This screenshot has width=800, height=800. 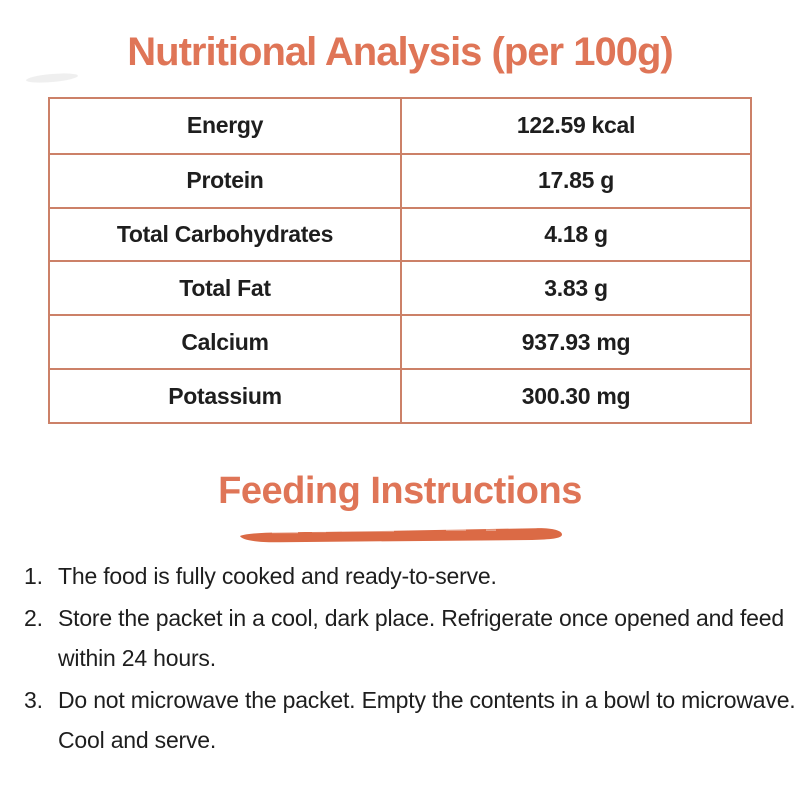 What do you see at coordinates (225, 125) in the screenshot?
I see `table-cell-label: Energy` at bounding box center [225, 125].